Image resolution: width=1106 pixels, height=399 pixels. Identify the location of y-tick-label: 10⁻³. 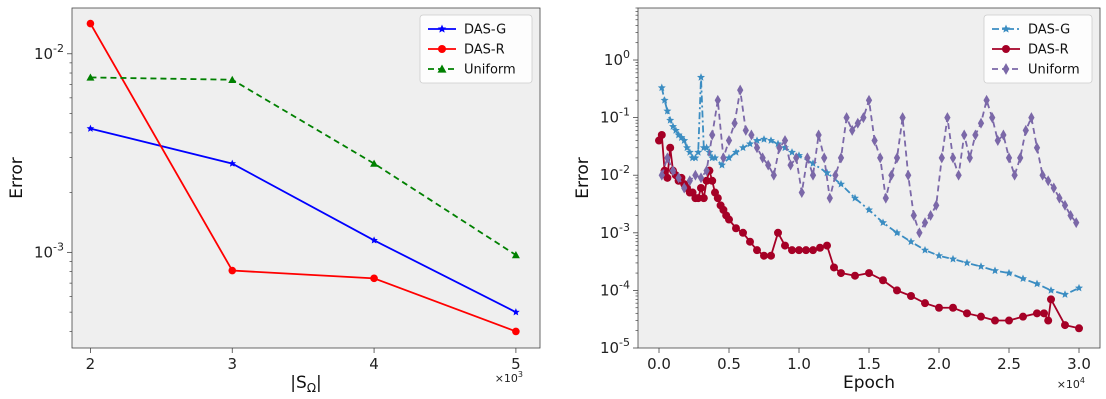
(615, 231).